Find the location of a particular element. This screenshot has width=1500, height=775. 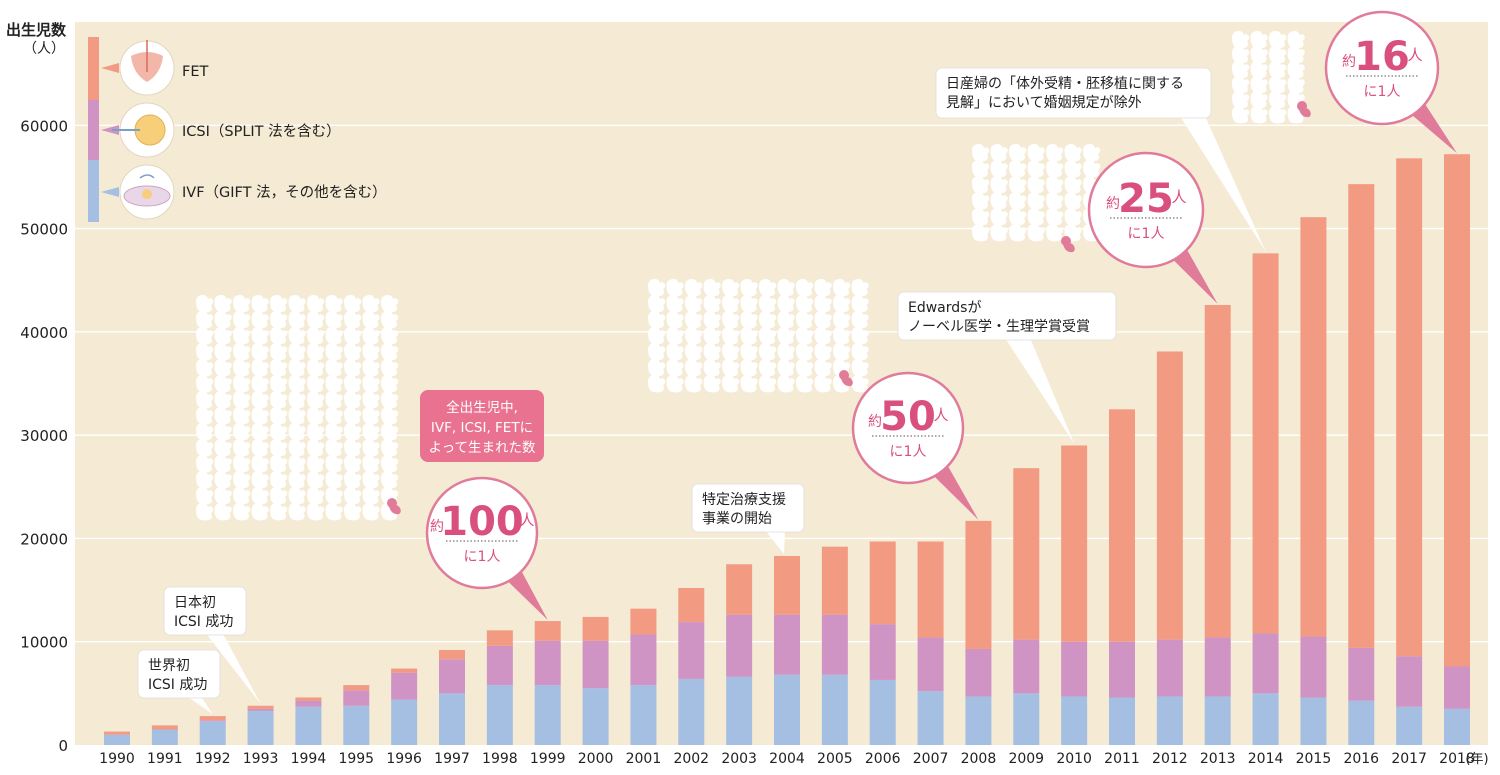

legend-illustration-icon is located at coordinates (147, 192).